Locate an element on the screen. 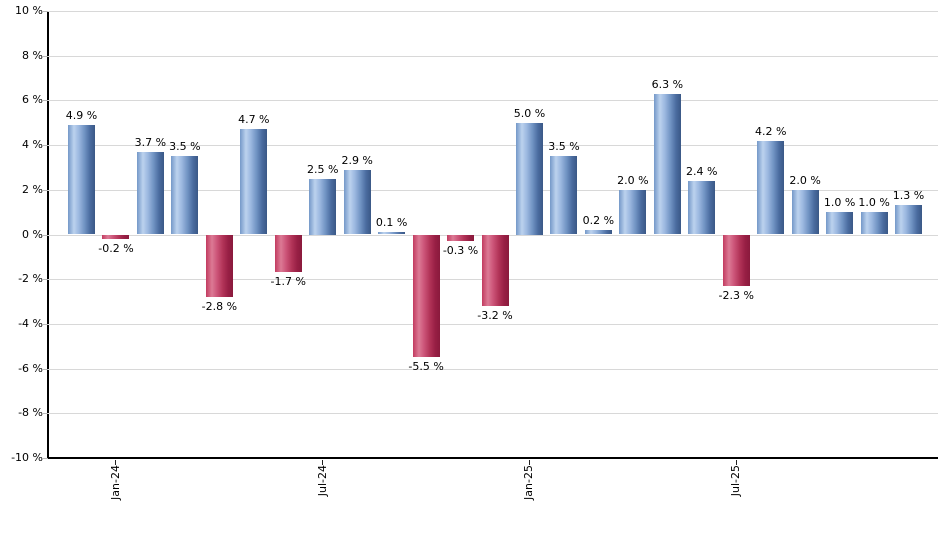  bar-value-label: 0.1 % is located at coordinates (391, 223).